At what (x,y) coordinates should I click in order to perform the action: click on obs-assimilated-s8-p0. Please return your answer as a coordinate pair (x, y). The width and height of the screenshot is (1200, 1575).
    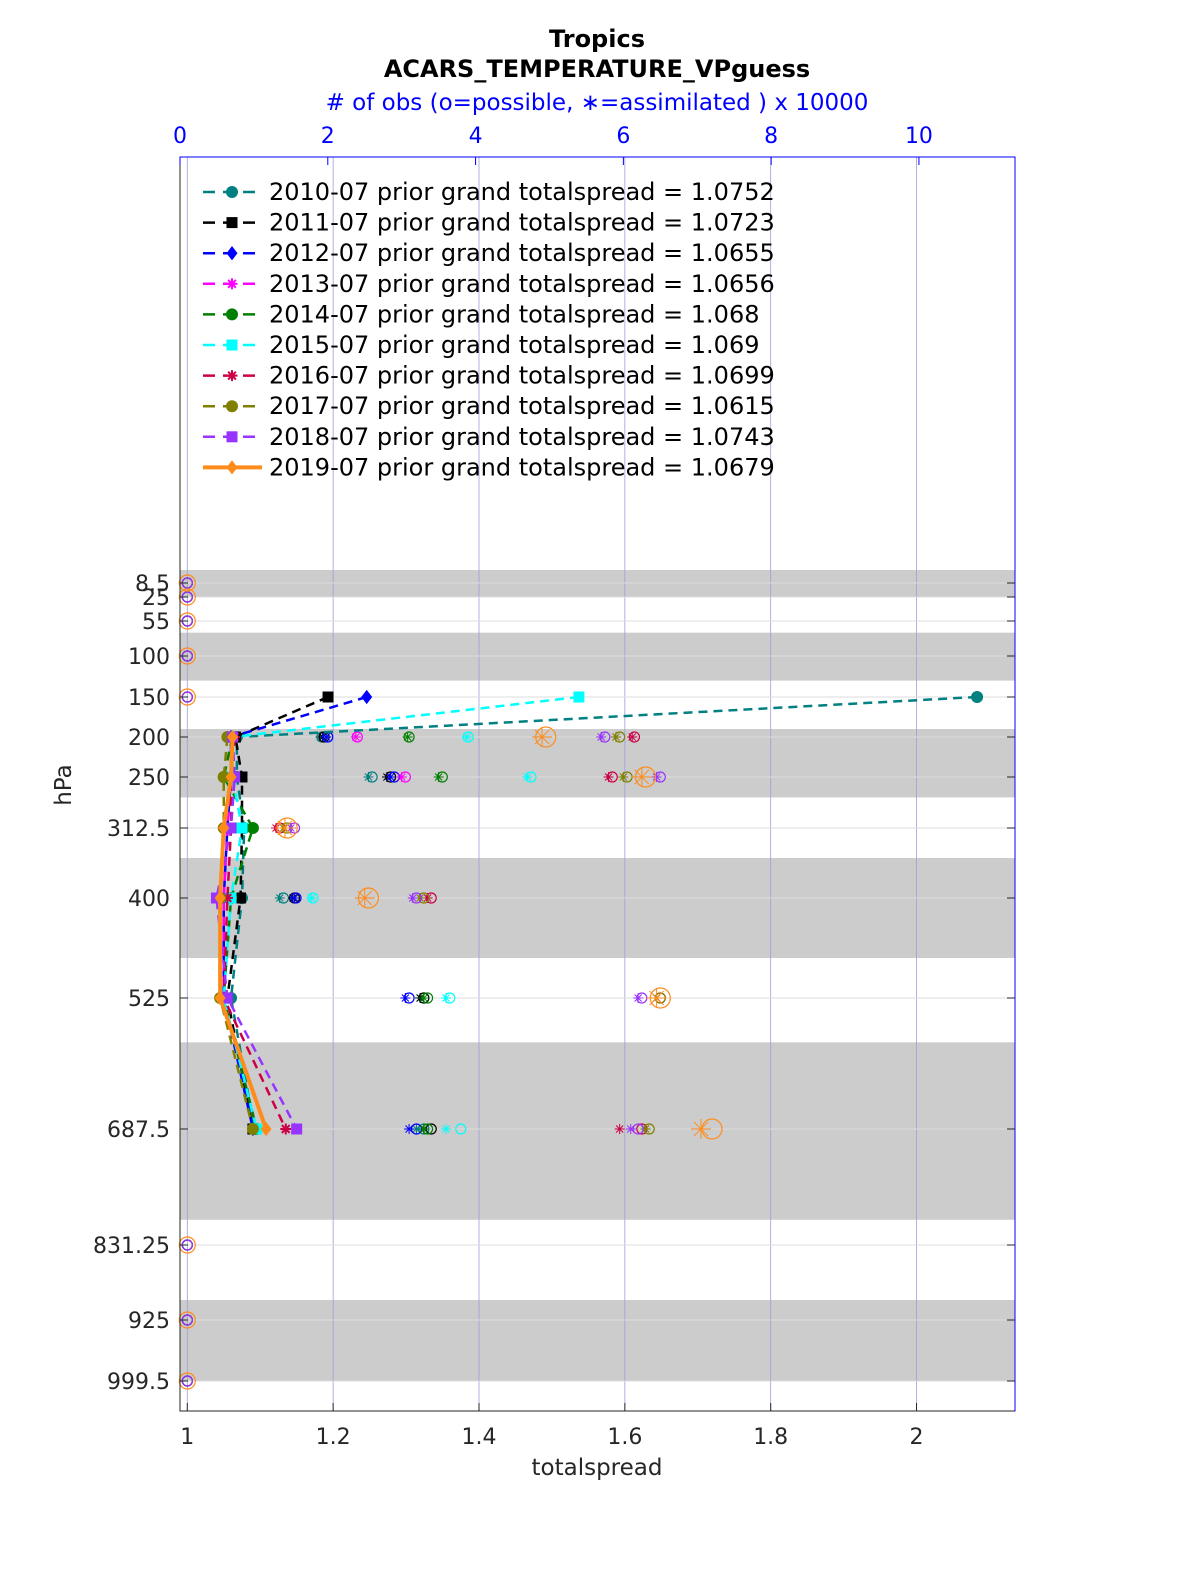
    Looking at the image, I should click on (601, 737).